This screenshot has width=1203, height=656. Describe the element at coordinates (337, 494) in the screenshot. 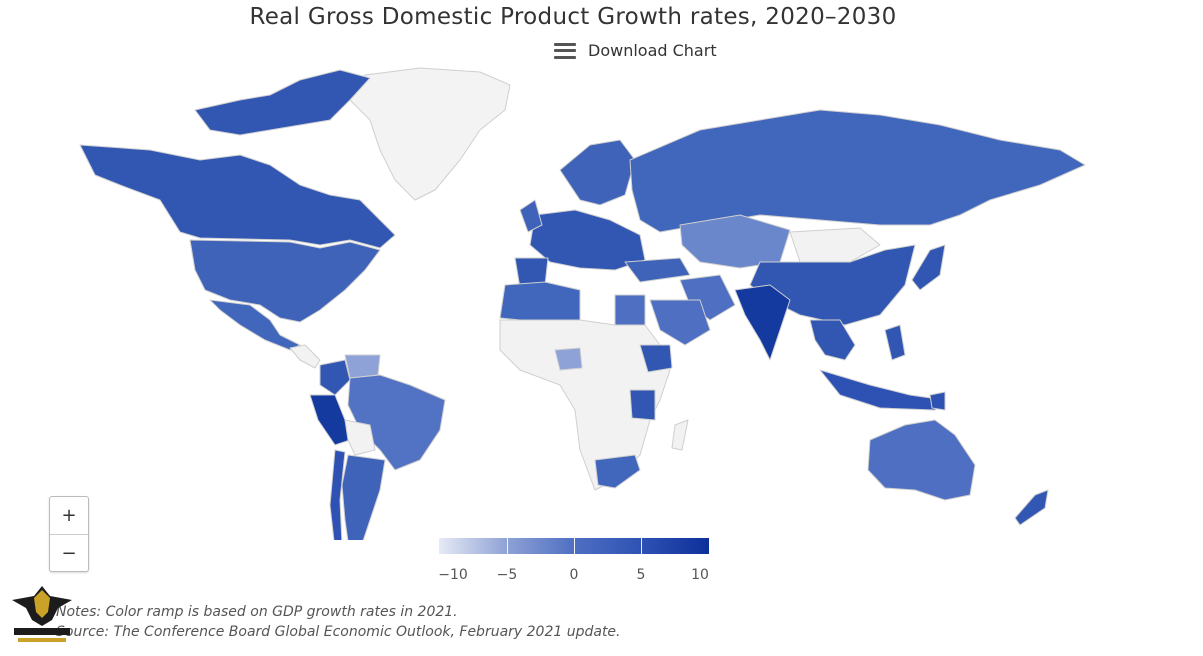

I see `region-chile` at that location.